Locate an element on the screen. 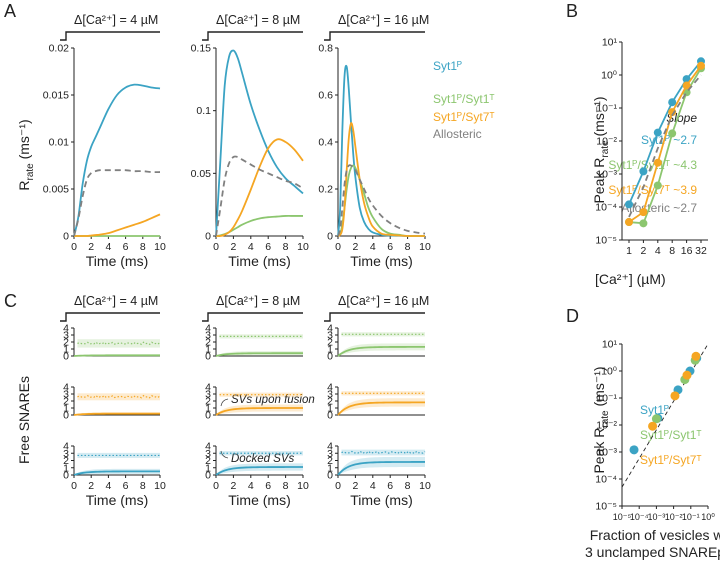 This screenshot has height=564, width=720. d-xtick-label: 10⁻² is located at coordinates (674, 517).